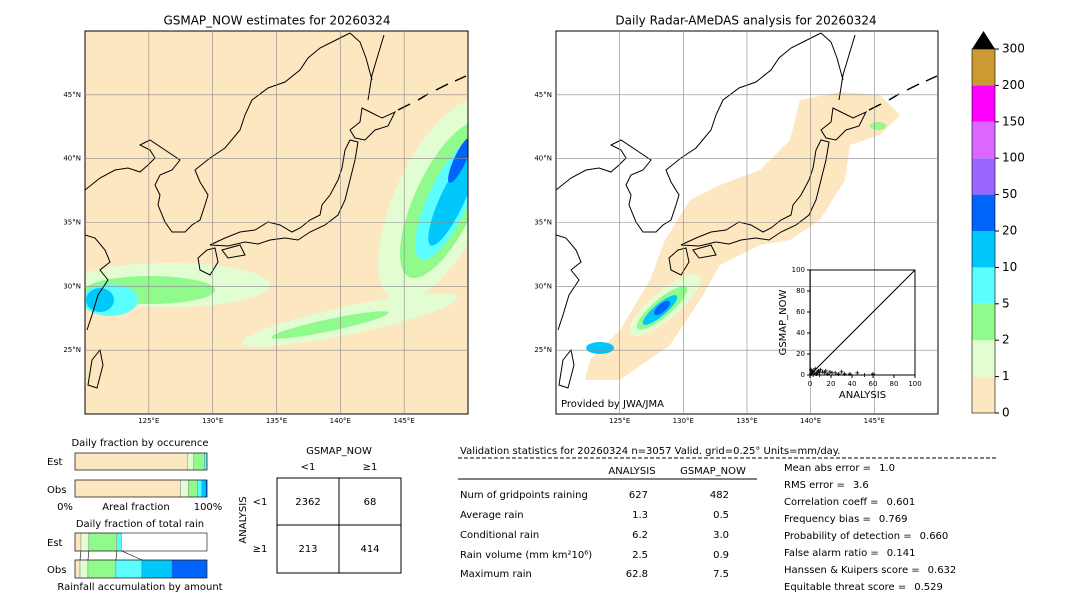 The image size is (1080, 612). I want to click on stat-label: Average rain, so click(492, 515).